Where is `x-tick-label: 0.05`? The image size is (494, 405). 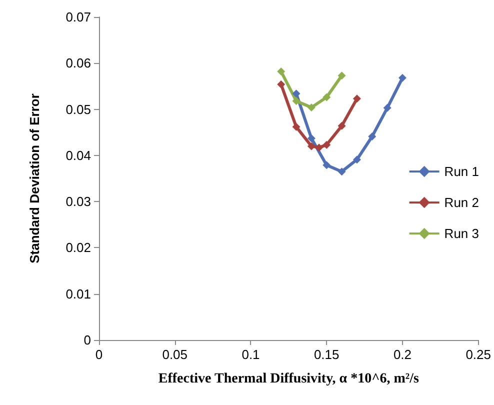 x-tick-label: 0.05 is located at coordinates (175, 354).